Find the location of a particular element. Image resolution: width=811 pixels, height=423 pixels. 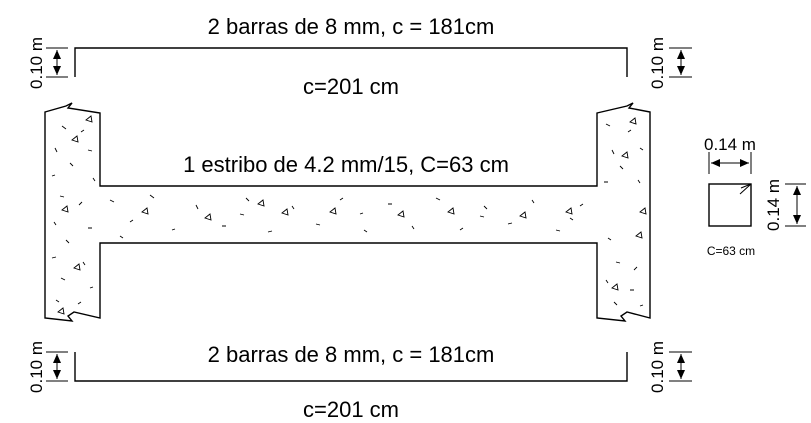

hook-label-top-right: 0.10 m is located at coordinates (657, 63).